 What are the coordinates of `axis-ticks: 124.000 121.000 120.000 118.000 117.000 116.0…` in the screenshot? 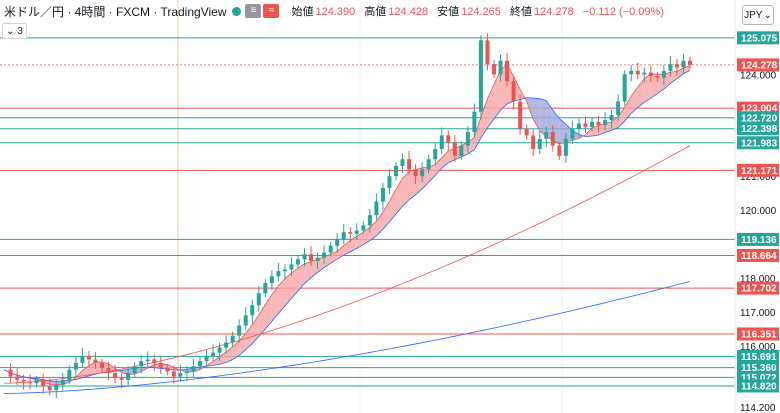 It's located at (758, 241).